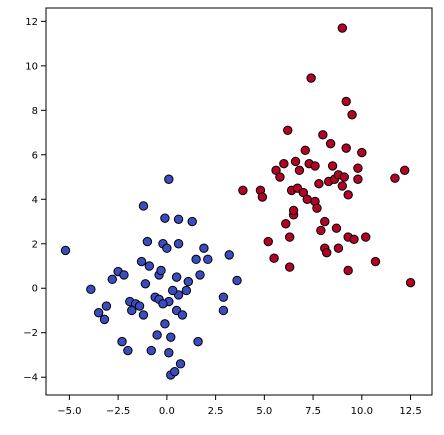  What do you see at coordinates (264, 411) in the screenshot?
I see `x-tick-label: 5.0` at bounding box center [264, 411].